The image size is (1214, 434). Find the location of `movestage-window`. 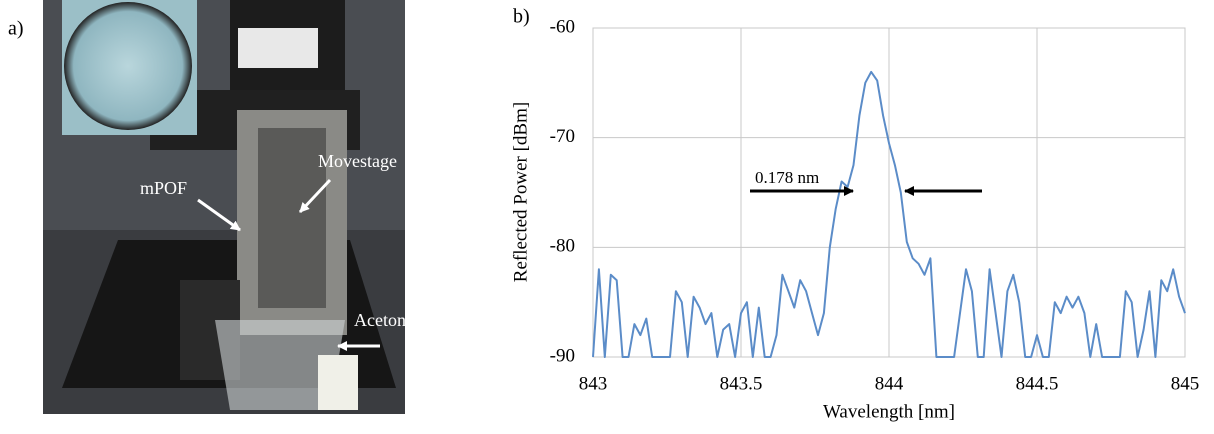

movestage-window is located at coordinates (292, 218).